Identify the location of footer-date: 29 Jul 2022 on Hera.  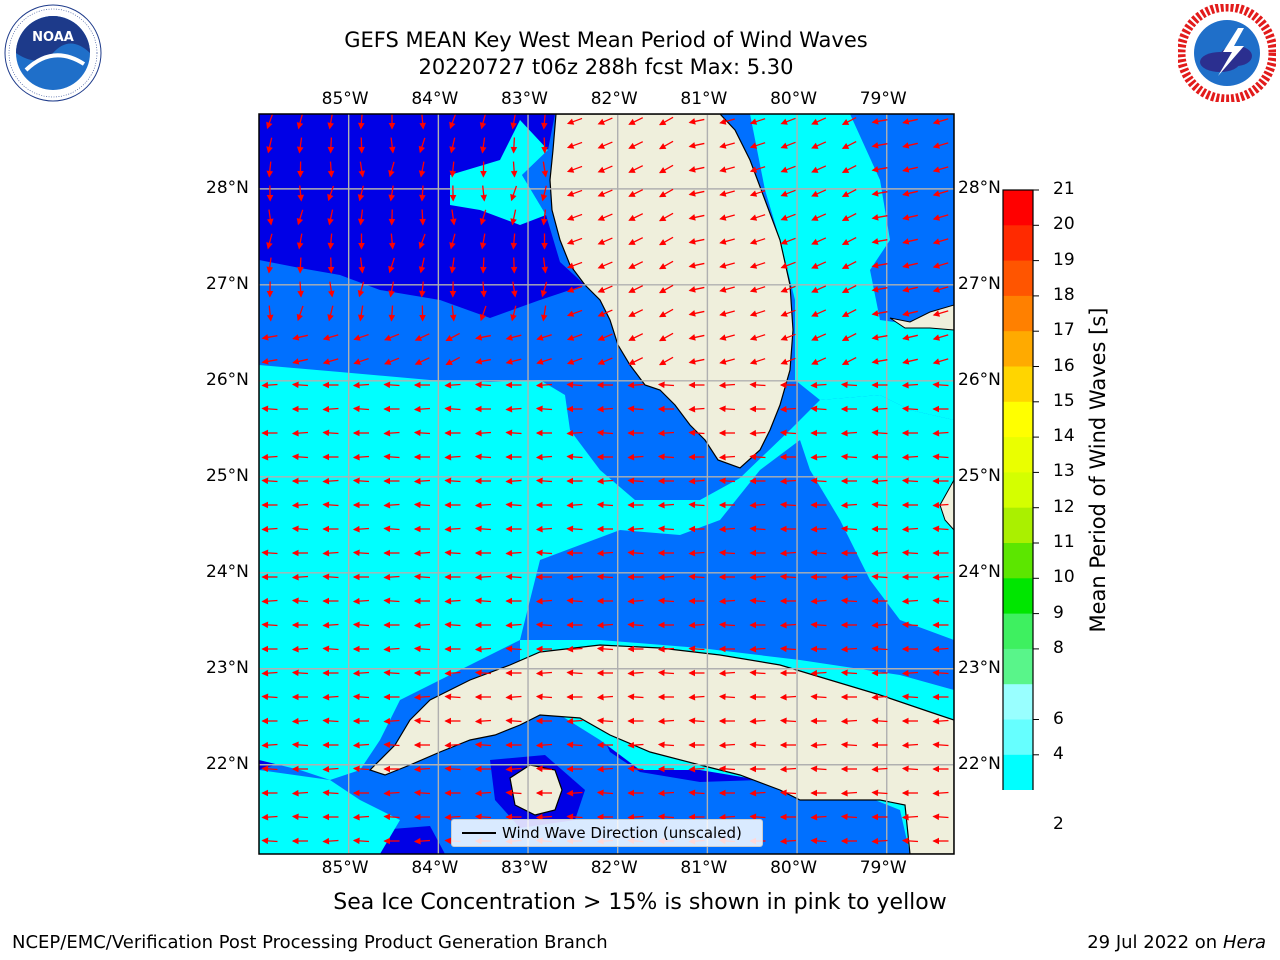
(1176, 942).